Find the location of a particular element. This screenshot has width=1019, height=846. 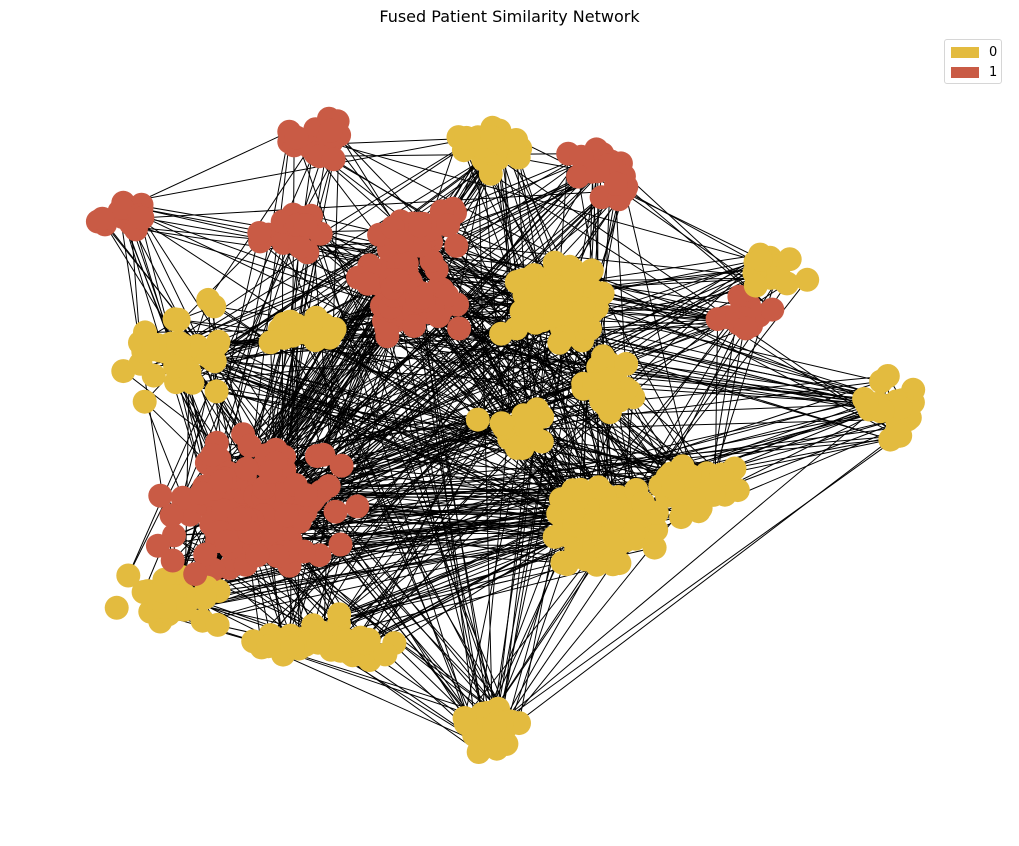

legend: 0 1 is located at coordinates (973, 61).